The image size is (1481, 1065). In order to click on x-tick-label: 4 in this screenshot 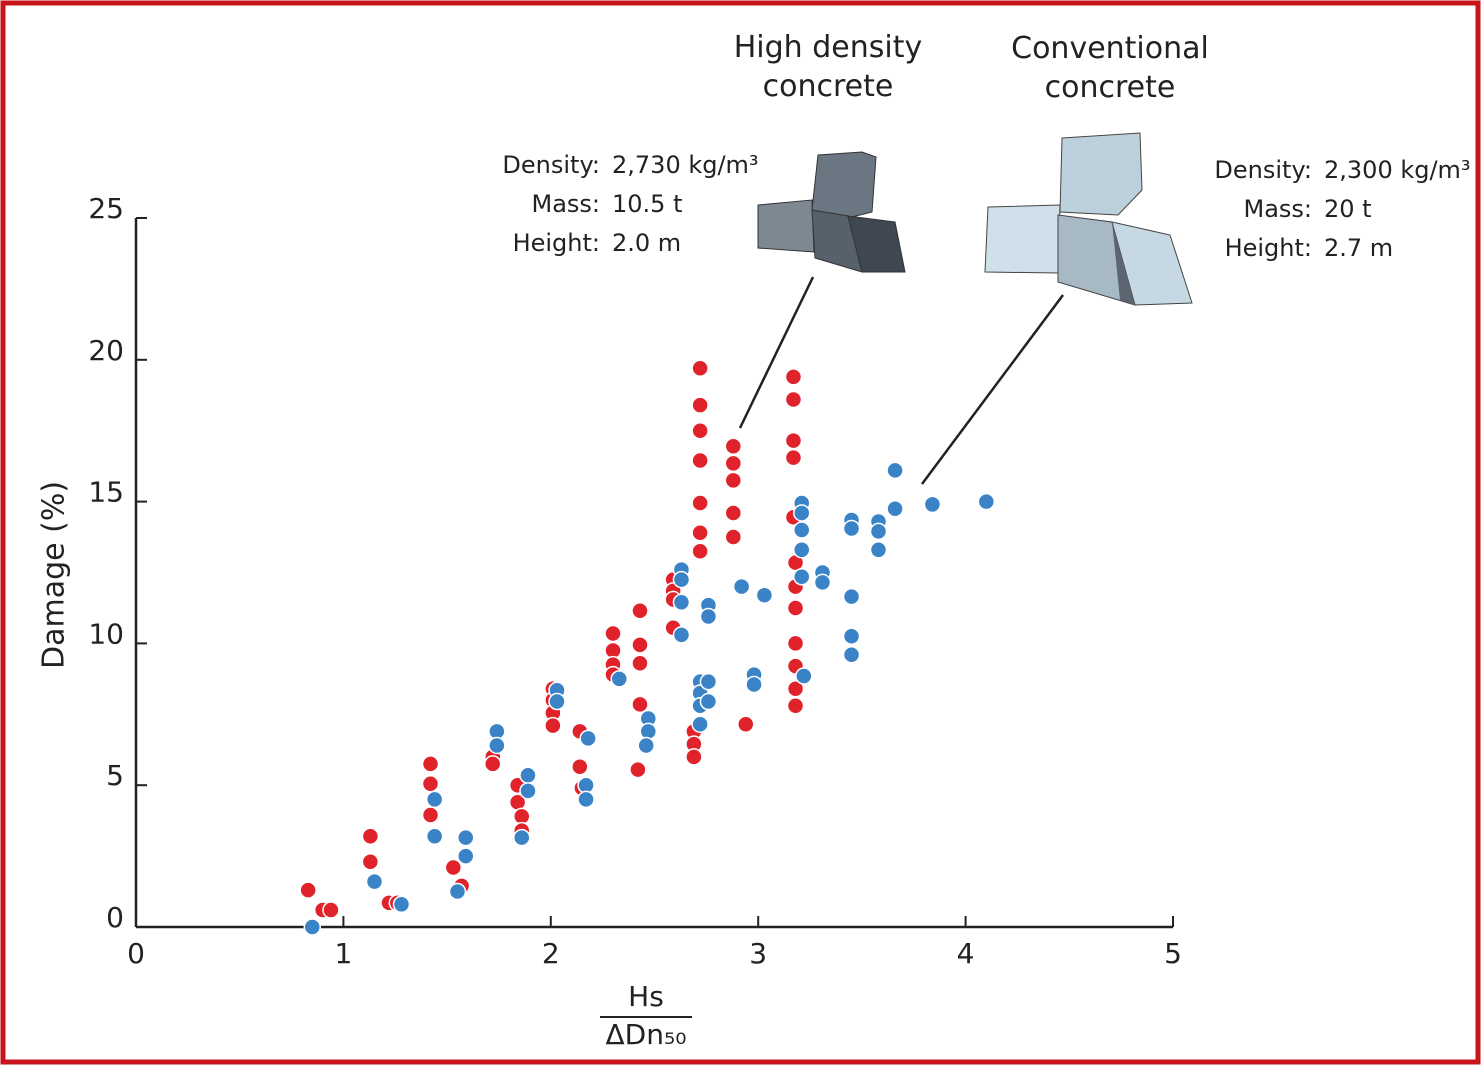, I will do `click(966, 953)`.